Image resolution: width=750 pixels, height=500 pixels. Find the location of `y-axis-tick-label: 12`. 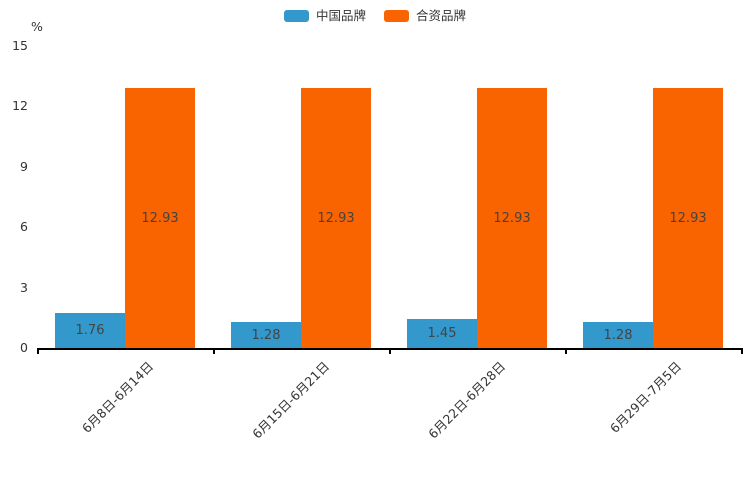

y-axis-tick-label: 12 is located at coordinates (20, 106).